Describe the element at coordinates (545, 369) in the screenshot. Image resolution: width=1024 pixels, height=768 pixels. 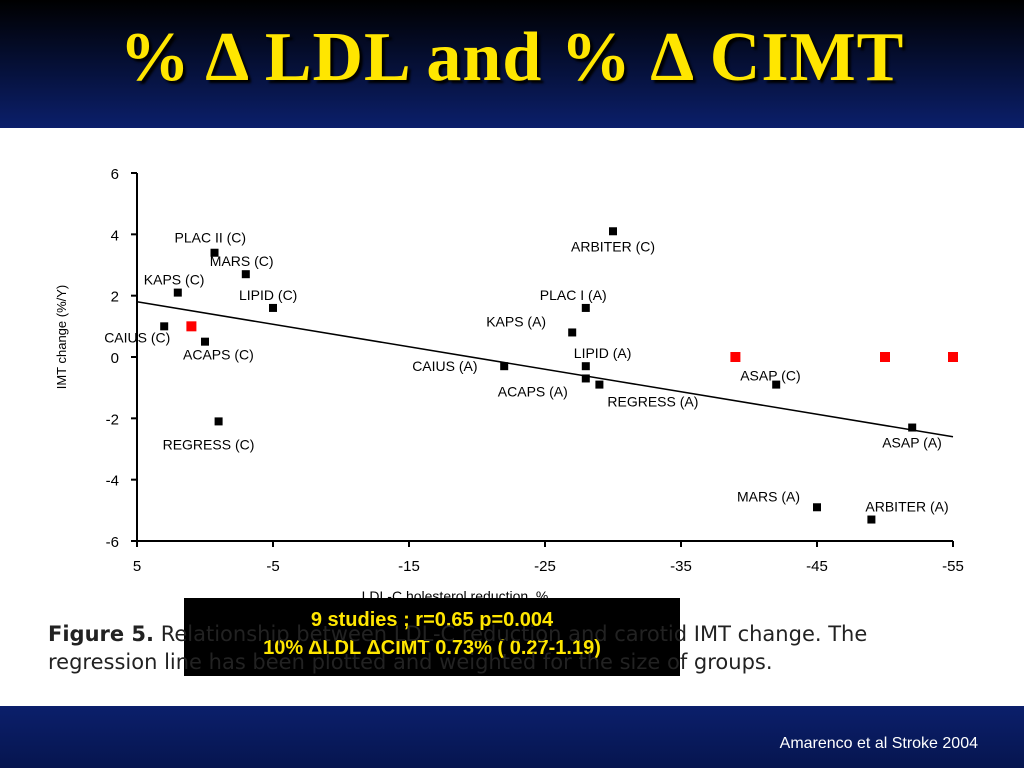
I see `regression-line` at that location.